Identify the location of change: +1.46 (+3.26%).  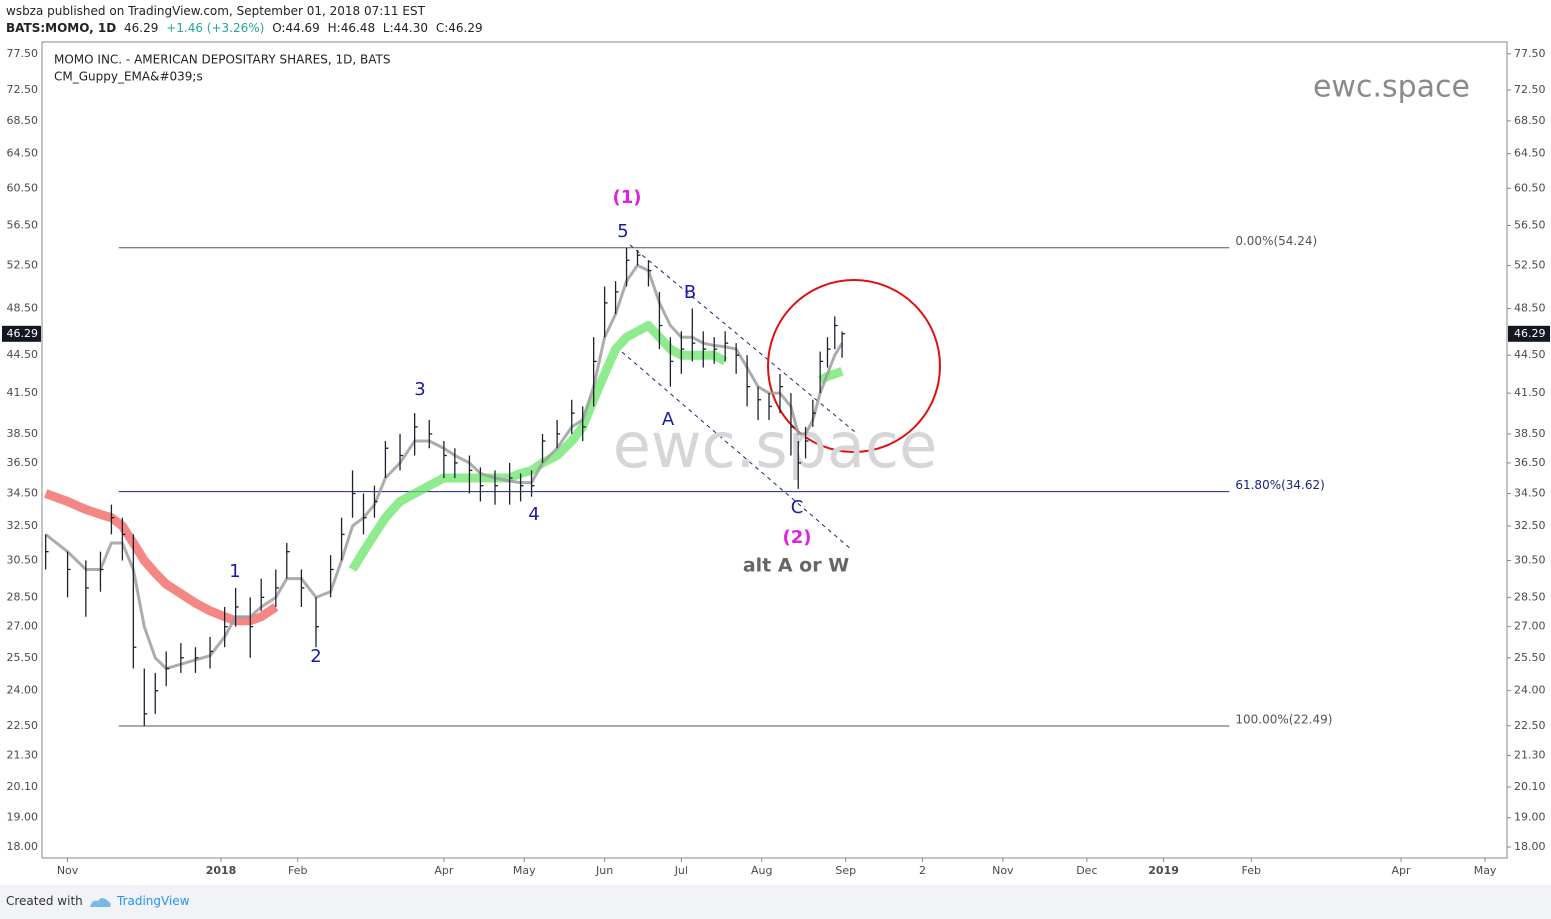
(215, 28).